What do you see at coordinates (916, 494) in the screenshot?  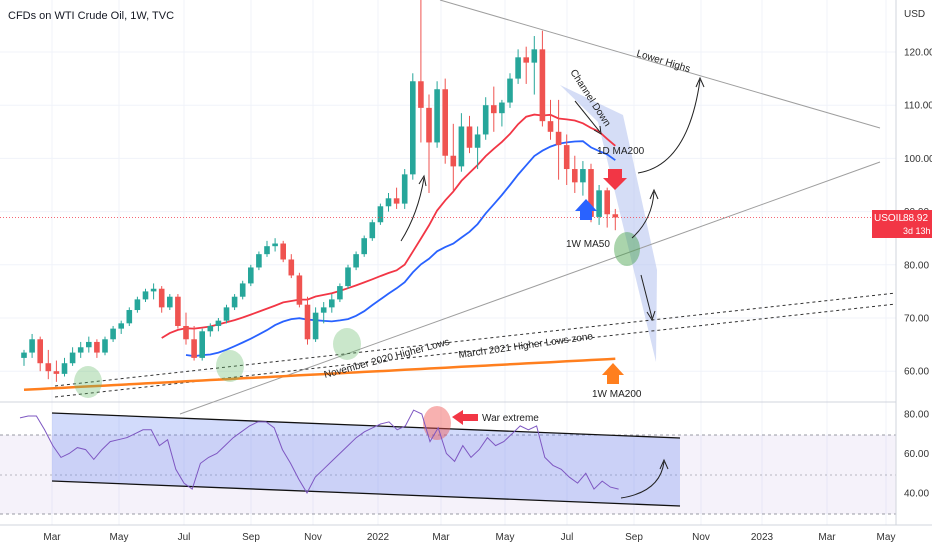 I see `rsi-tick-label: 40.00` at bounding box center [916, 494].